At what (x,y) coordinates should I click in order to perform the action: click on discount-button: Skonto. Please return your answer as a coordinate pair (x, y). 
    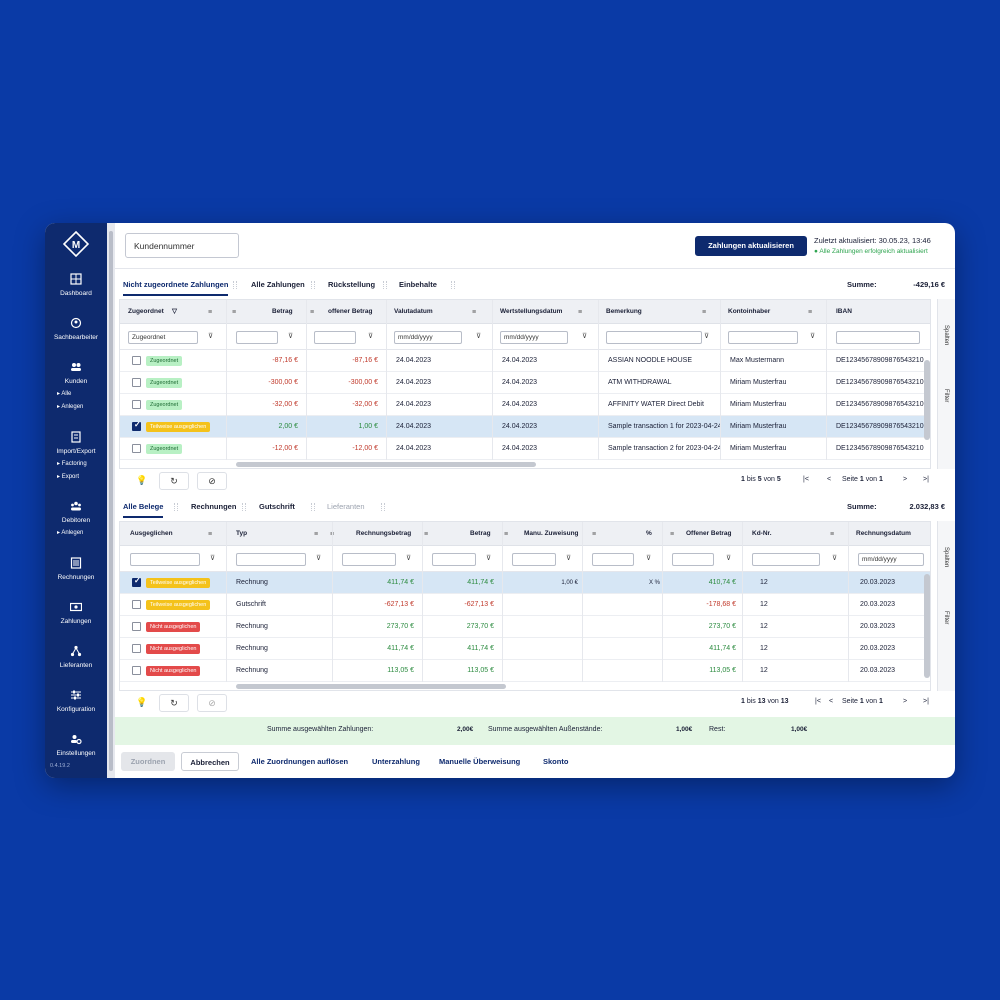
    Looking at the image, I should click on (556, 761).